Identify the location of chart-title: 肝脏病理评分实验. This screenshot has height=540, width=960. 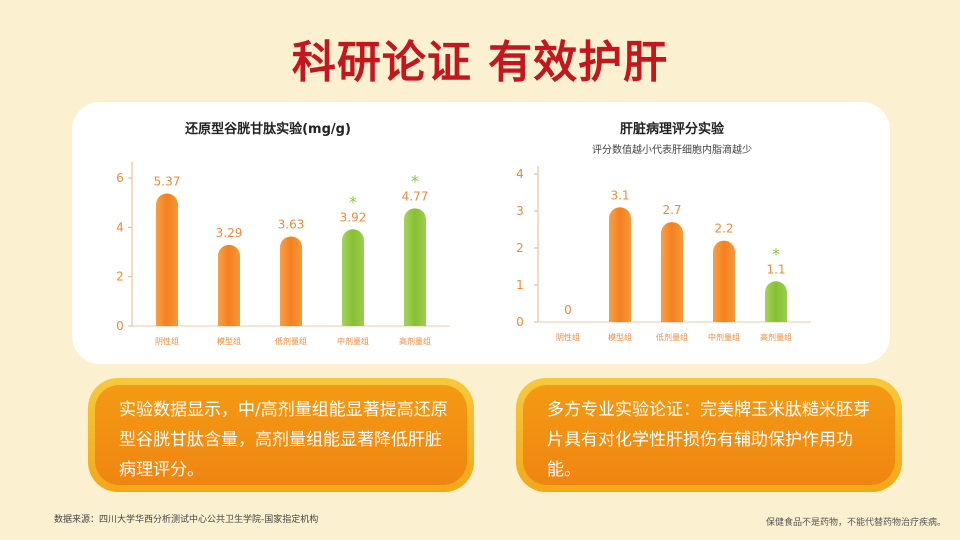
(672, 129).